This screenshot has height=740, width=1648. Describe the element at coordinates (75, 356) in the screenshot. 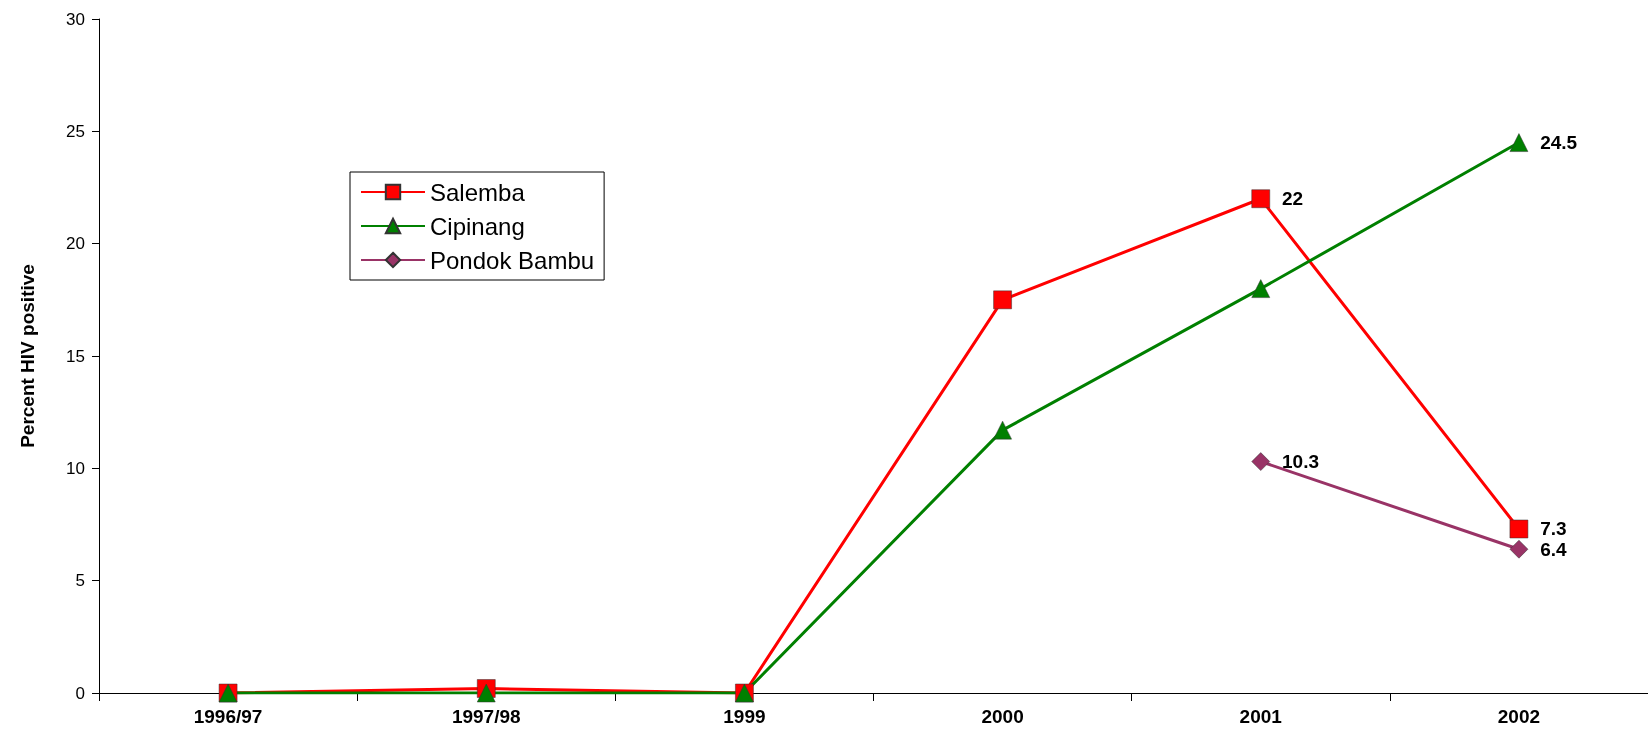

I see `y-tick-label: 15` at that location.